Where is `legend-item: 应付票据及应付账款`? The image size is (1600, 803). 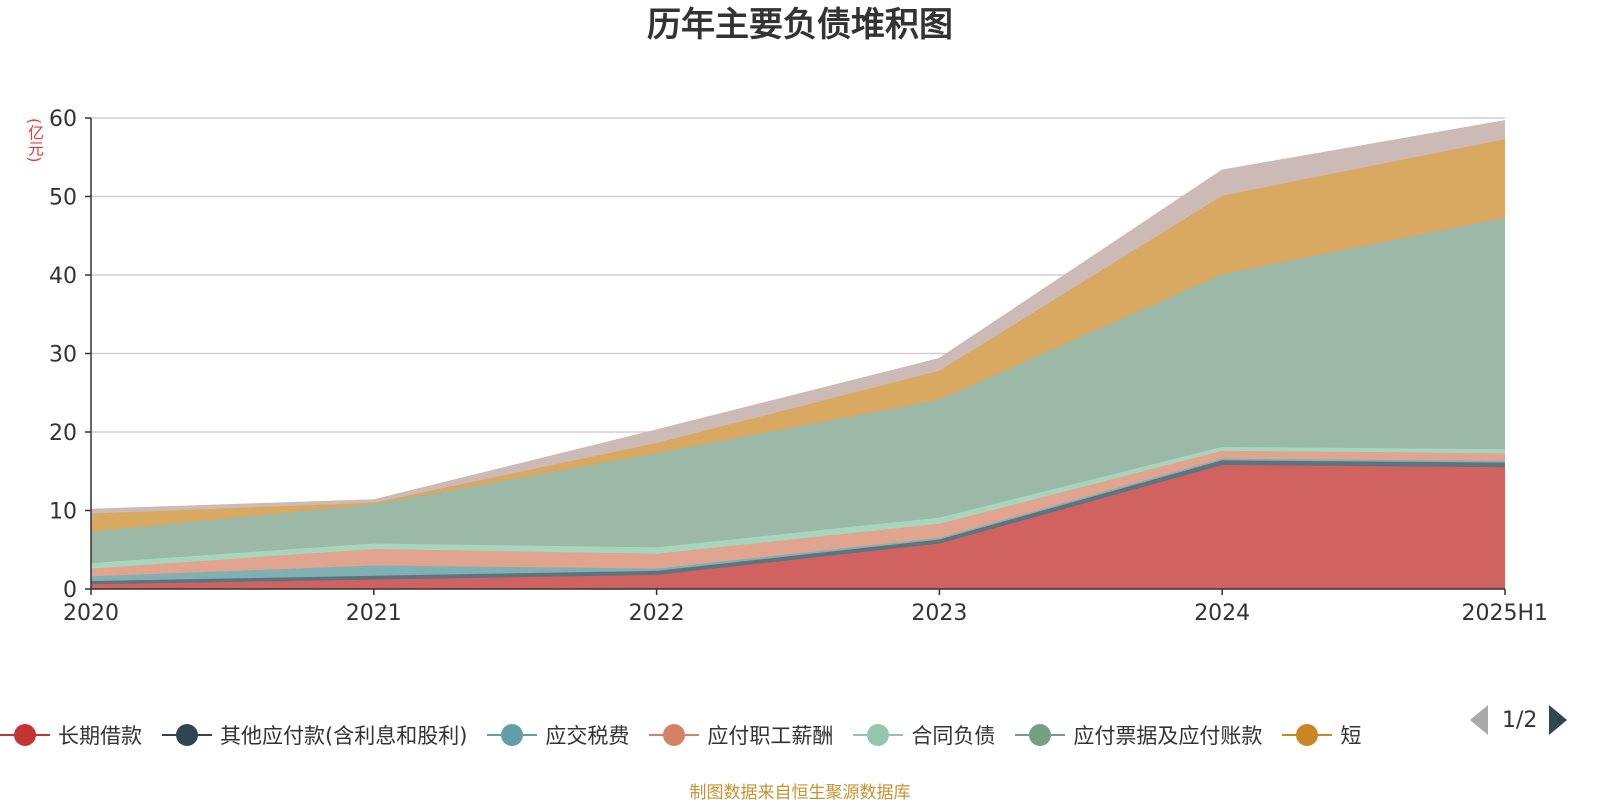 legend-item: 应付票据及应付账款 is located at coordinates (1138, 735).